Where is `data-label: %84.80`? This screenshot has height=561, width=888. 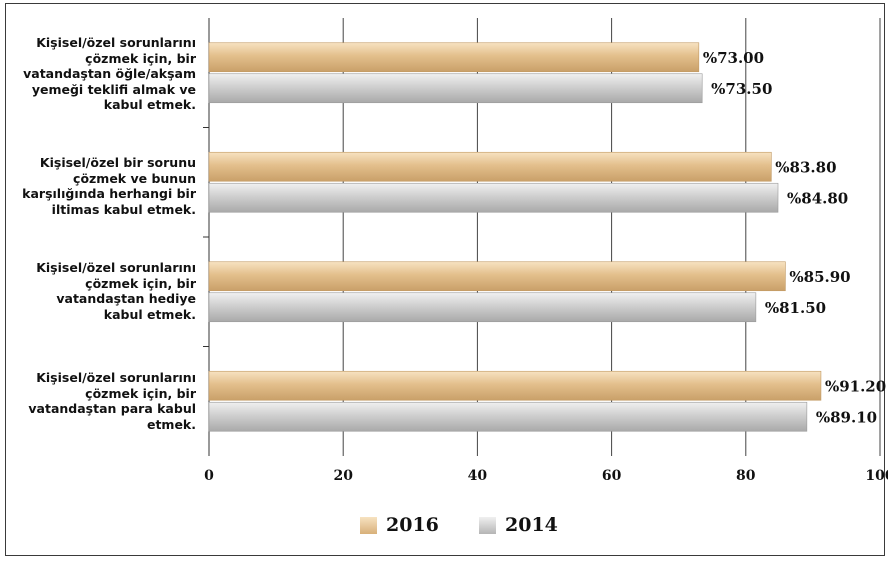 data-label: %84.80 is located at coordinates (817, 198).